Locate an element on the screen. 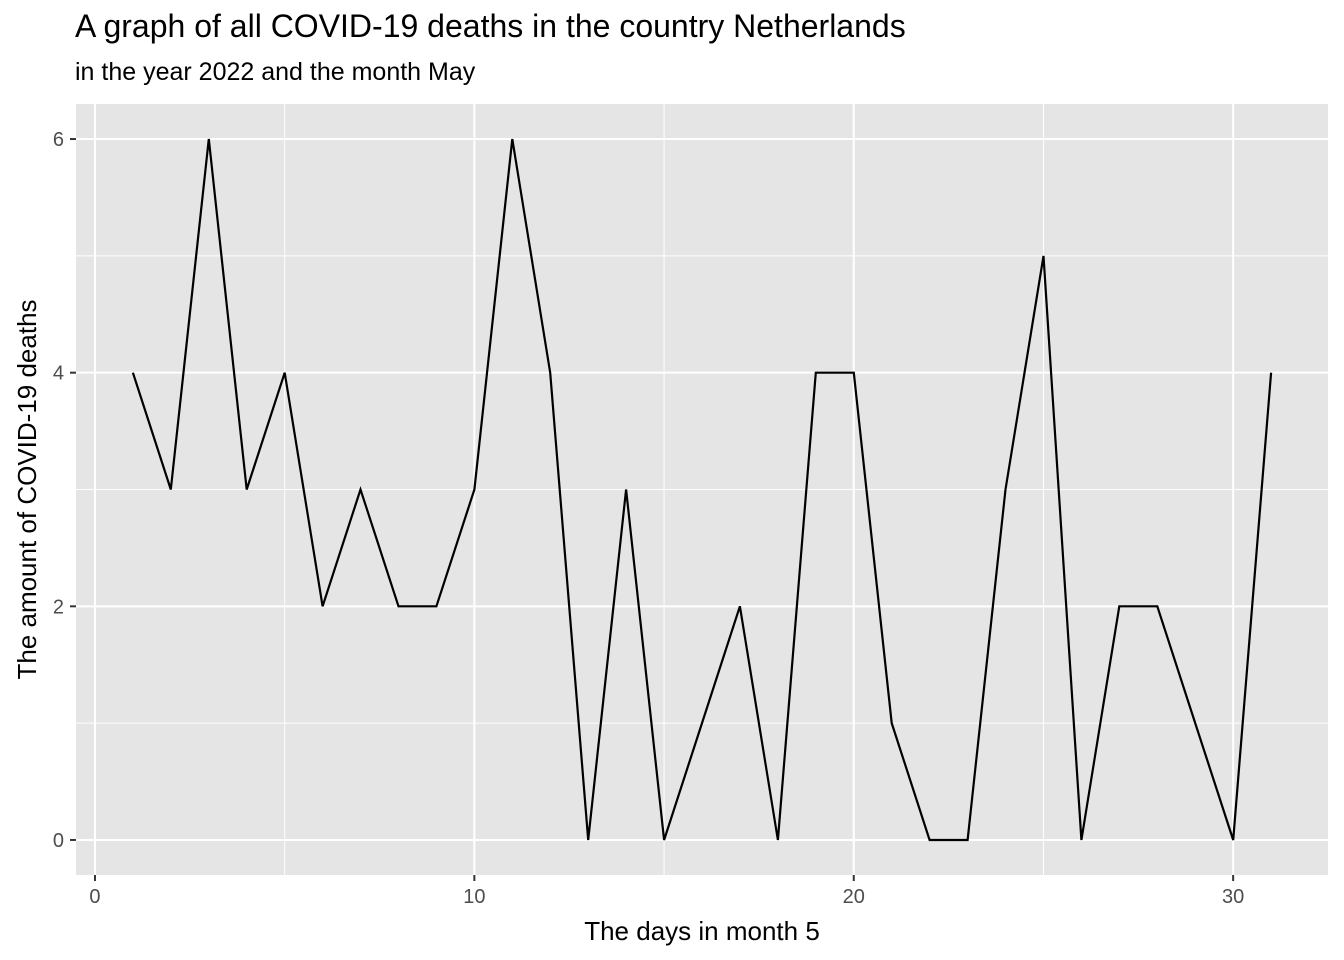 The width and height of the screenshot is (1344, 960). x-tick-label: 30 is located at coordinates (1233, 897).